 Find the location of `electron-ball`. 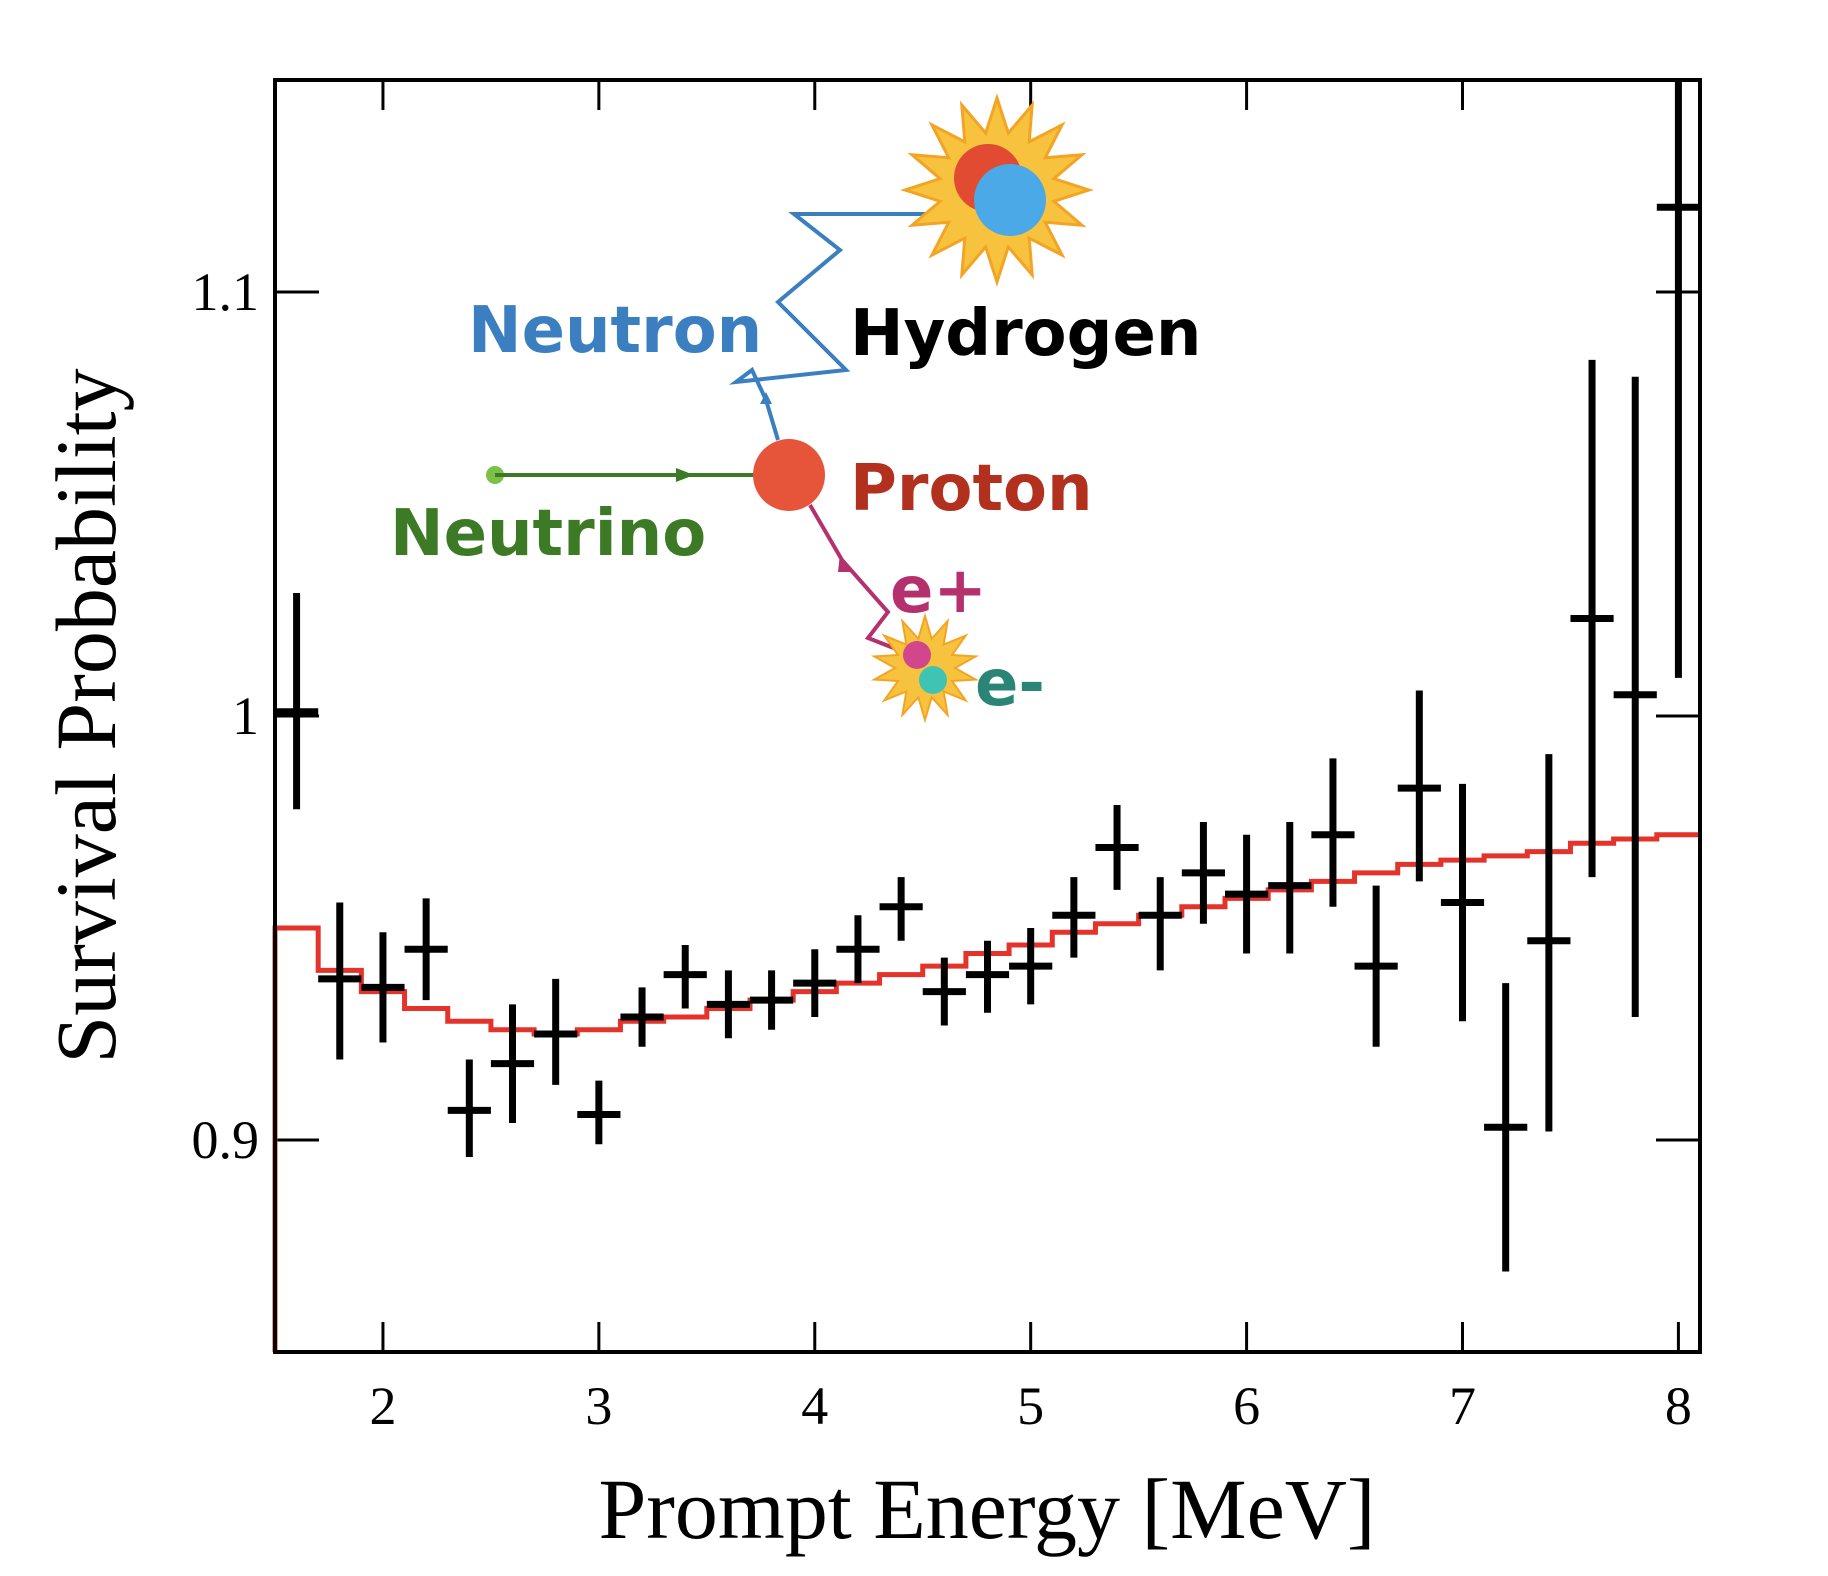

electron-ball is located at coordinates (933, 680).